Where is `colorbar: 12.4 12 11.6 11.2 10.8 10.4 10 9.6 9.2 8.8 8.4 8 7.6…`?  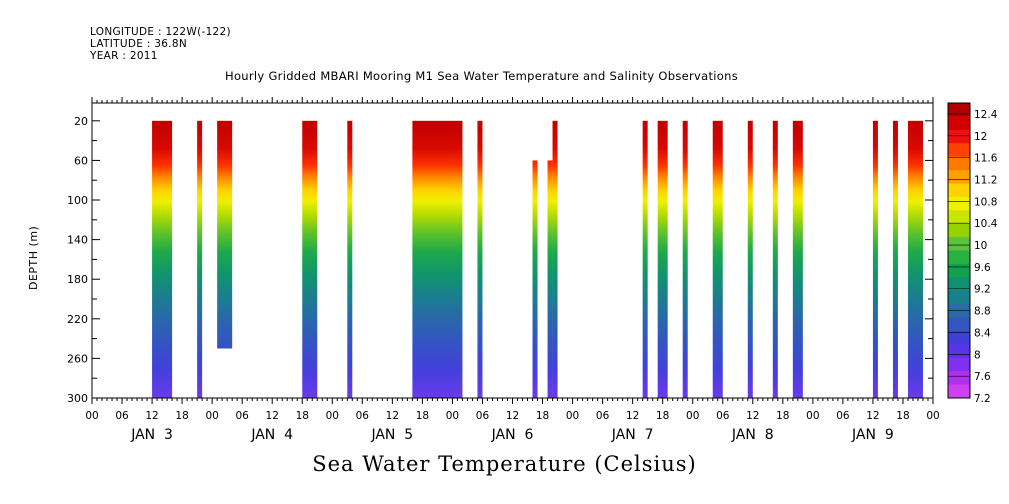
colorbar: 12.4 12 11.6 11.2 10.8 10.4 10 9.6 9.2 8.8 8.4 8 7.6… is located at coordinates (972, 253).